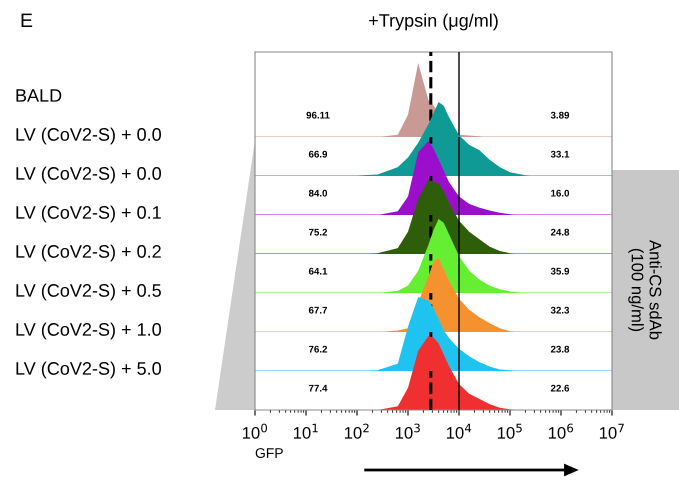 The width and height of the screenshot is (679, 485). What do you see at coordinates (560, 115) in the screenshot?
I see `annotation: 3.89` at bounding box center [560, 115].